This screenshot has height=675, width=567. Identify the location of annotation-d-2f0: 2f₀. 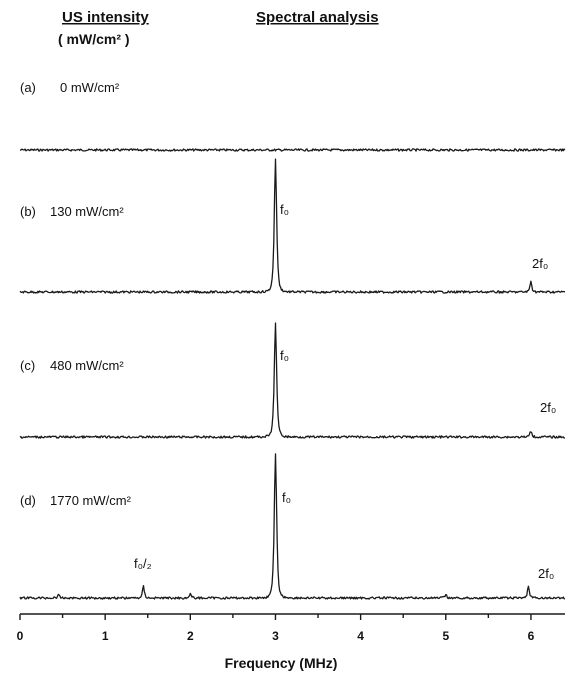
(546, 573).